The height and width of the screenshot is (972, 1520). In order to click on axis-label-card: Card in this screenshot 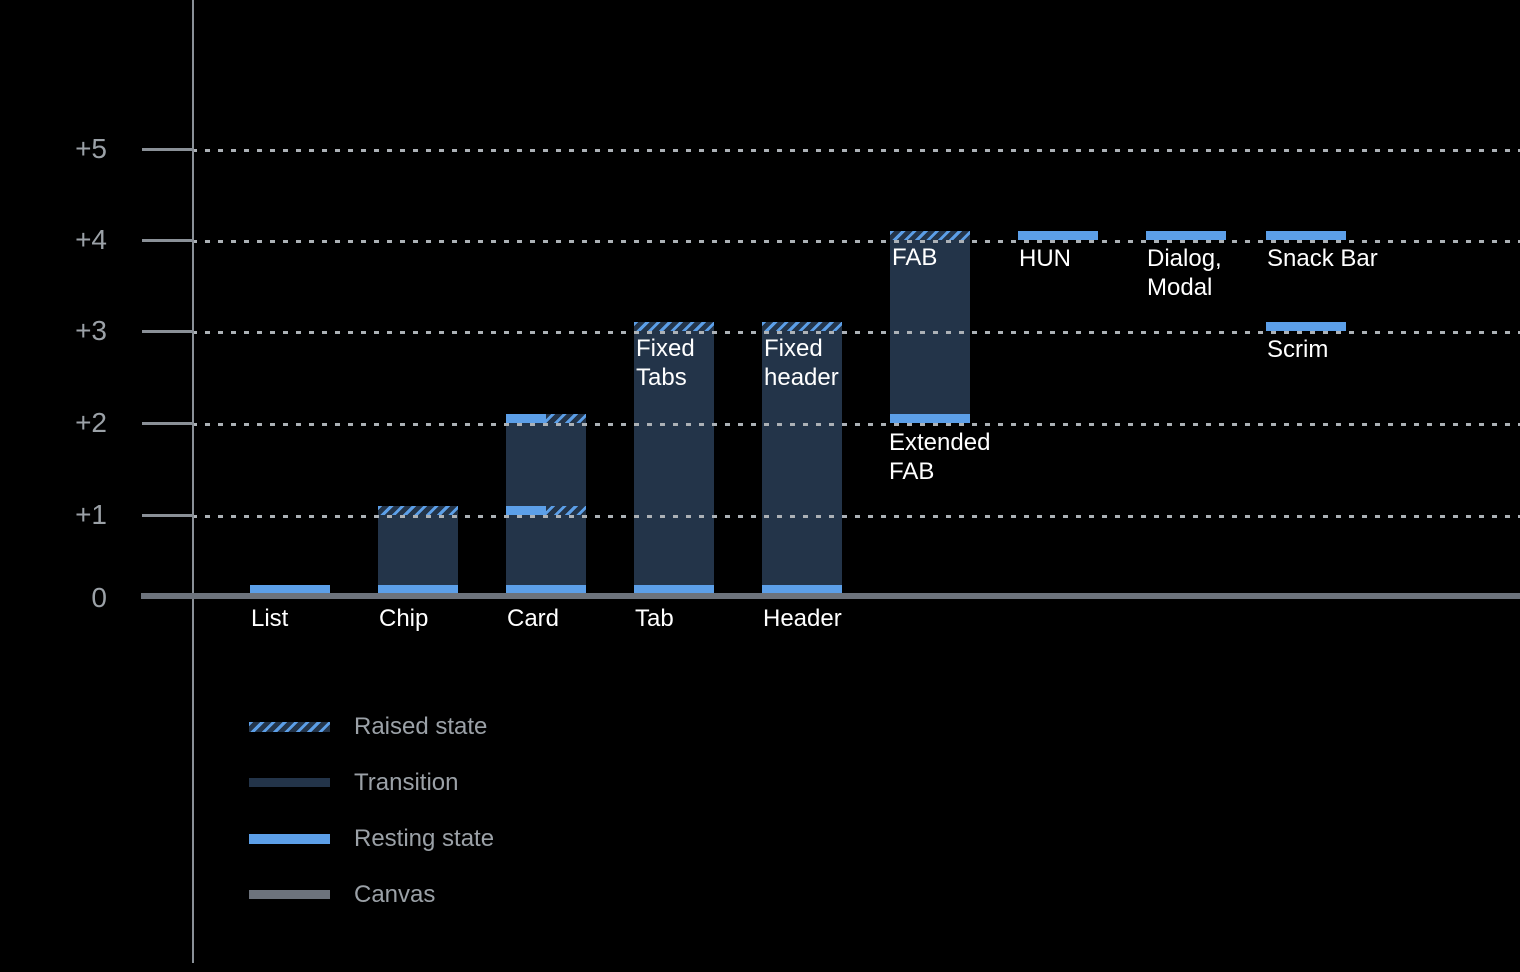, I will do `click(533, 618)`.